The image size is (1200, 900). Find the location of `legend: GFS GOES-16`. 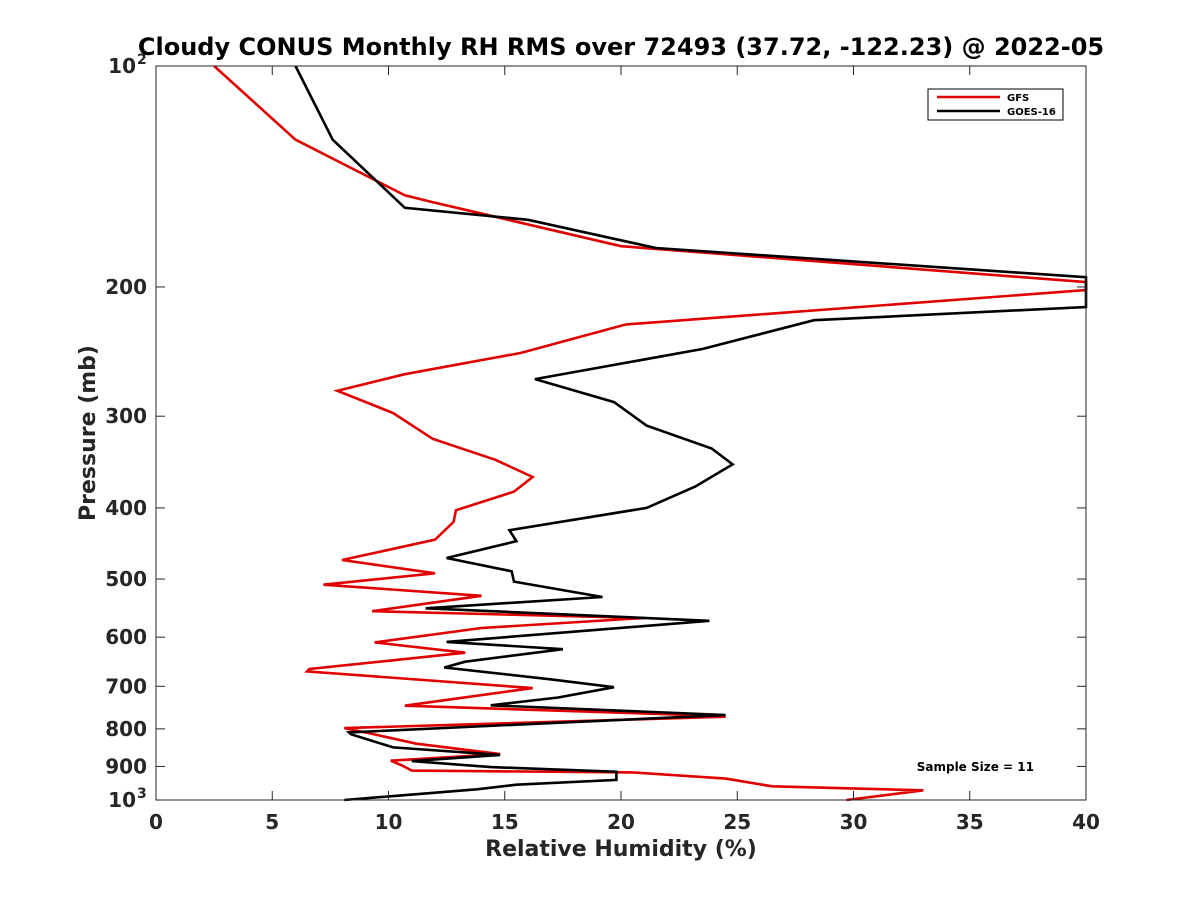

legend: GFS GOES-16 is located at coordinates (995, 104).